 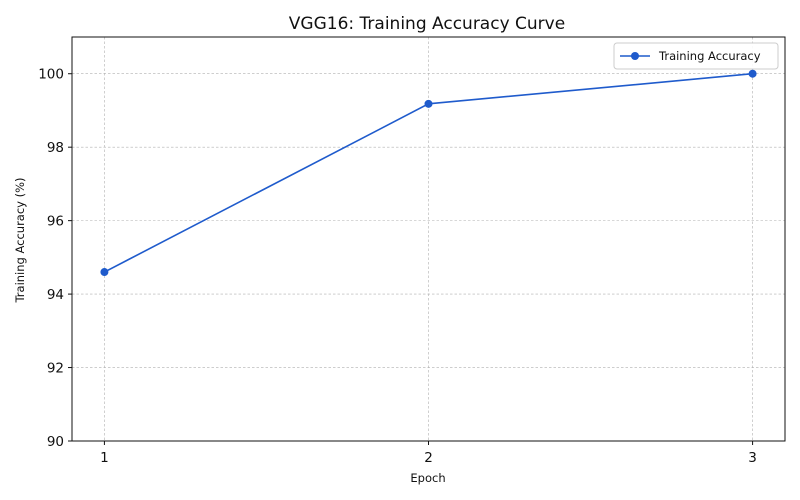 What do you see at coordinates (55, 148) in the screenshot?
I see `y-tick-label: 98` at bounding box center [55, 148].